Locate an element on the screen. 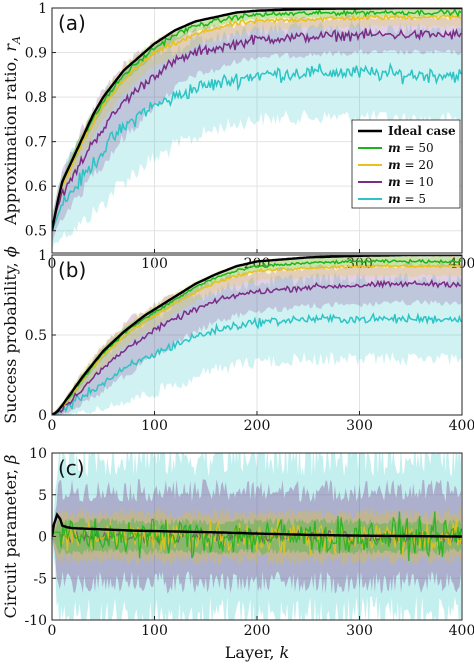 Image resolution: width=474 pixels, height=667 pixels. panel-label: (b) is located at coordinates (72, 270).